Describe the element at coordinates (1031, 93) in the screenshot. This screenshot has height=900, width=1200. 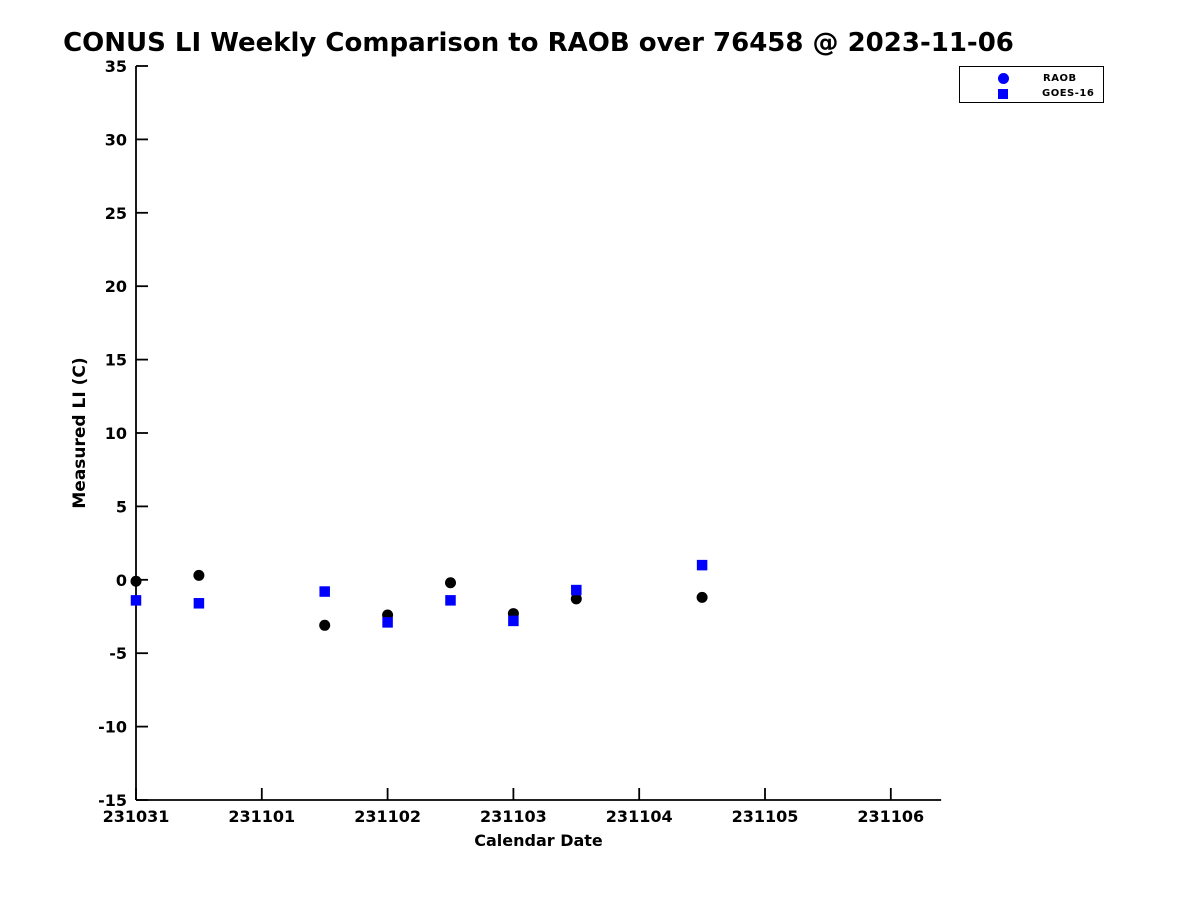
I see `legend-item-goes16: GOES-16` at that location.